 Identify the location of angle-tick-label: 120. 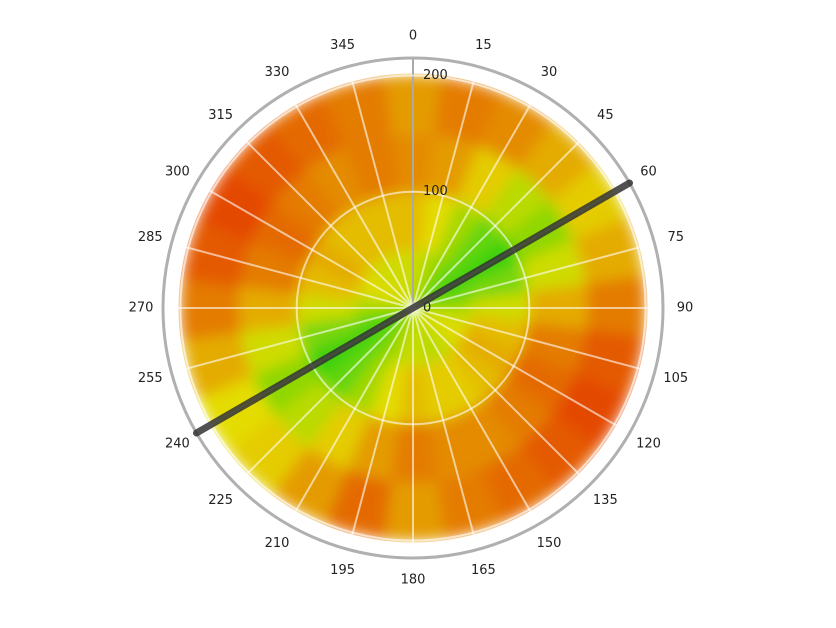
(648, 444).